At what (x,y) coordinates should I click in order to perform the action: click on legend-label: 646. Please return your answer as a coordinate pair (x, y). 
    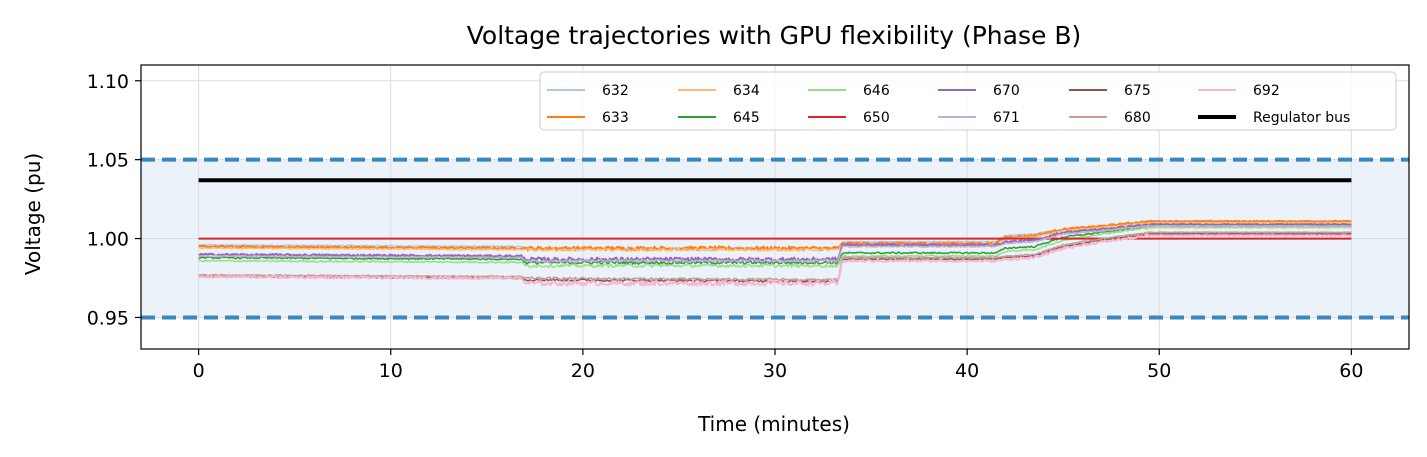
    Looking at the image, I should click on (876, 91).